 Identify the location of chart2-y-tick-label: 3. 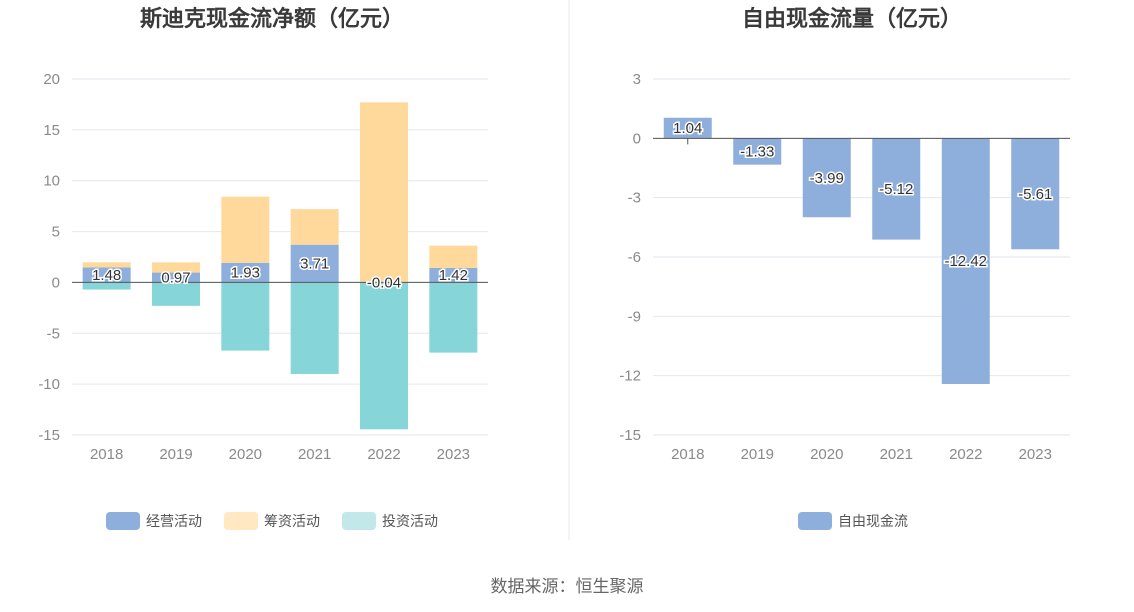
(637, 79).